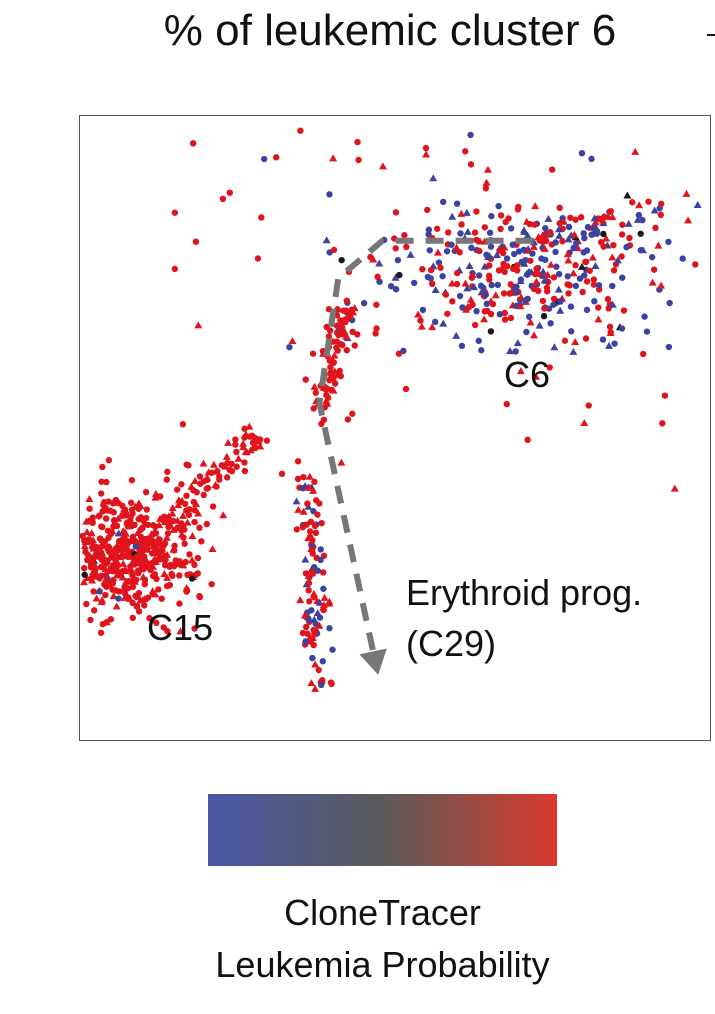 Image resolution: width=715 pixels, height=1014 pixels. I want to click on cluster-label-c6: C6, so click(527, 374).